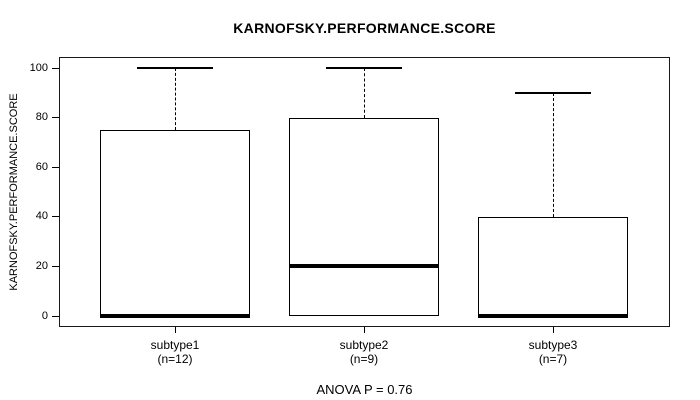 The width and height of the screenshot is (700, 400). Describe the element at coordinates (41, 117) in the screenshot. I see `y-tick-label: 80` at that location.